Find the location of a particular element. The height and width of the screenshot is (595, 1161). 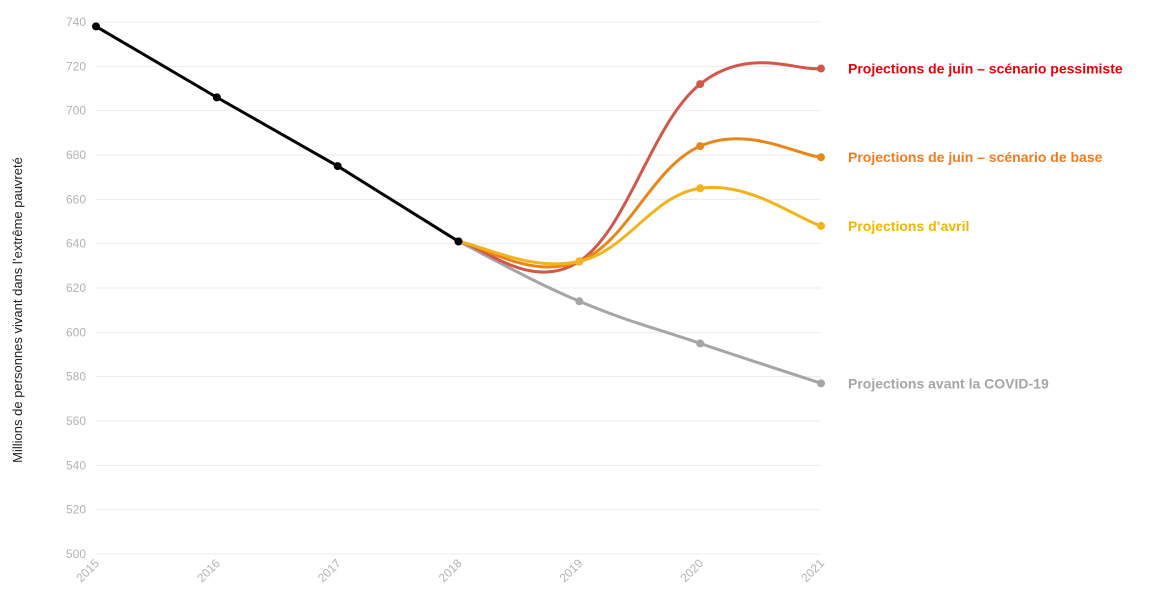

x-tick-label: 2018 is located at coordinates (450, 570).